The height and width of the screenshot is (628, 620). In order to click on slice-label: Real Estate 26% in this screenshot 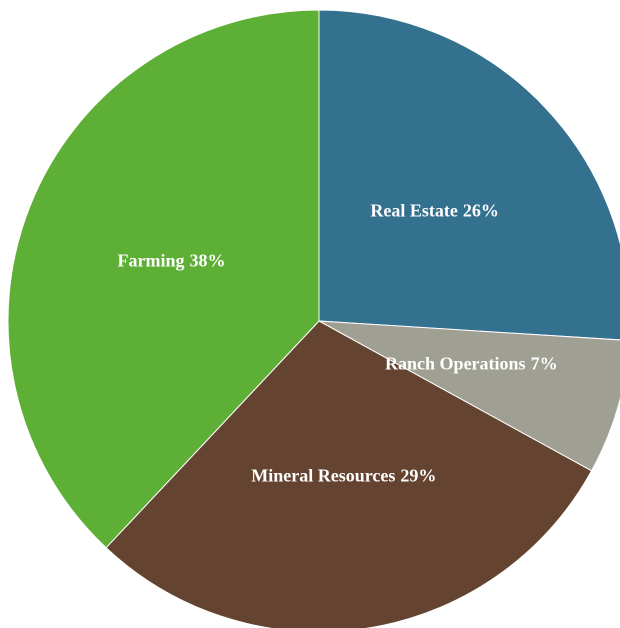, I will do `click(434, 211)`.